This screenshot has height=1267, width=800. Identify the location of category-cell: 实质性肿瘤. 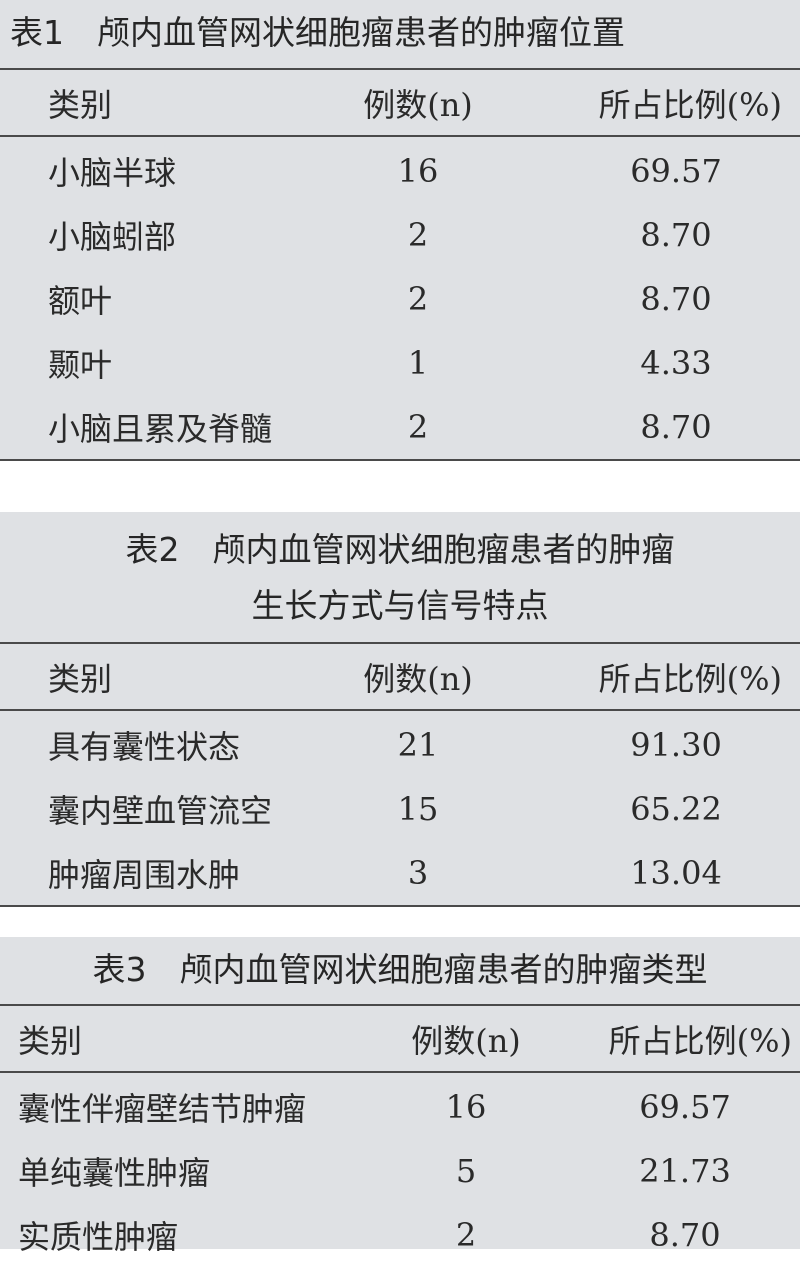
(98, 1237).